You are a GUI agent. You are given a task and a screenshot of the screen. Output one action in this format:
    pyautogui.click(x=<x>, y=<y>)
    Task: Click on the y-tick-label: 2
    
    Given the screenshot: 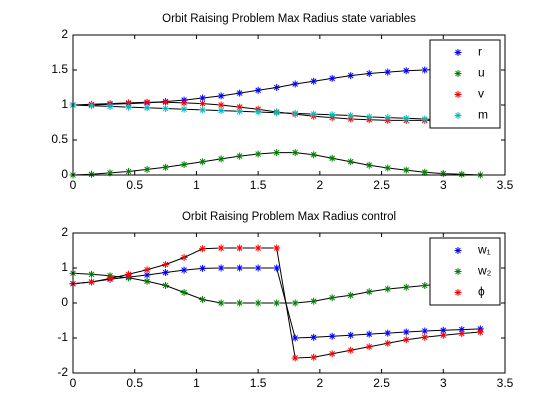 What is the action you would take?
    pyautogui.click(x=64, y=34)
    